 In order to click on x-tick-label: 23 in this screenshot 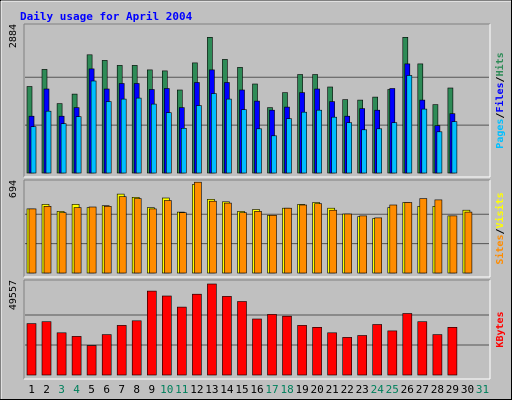, I will do `click(362, 389)`.